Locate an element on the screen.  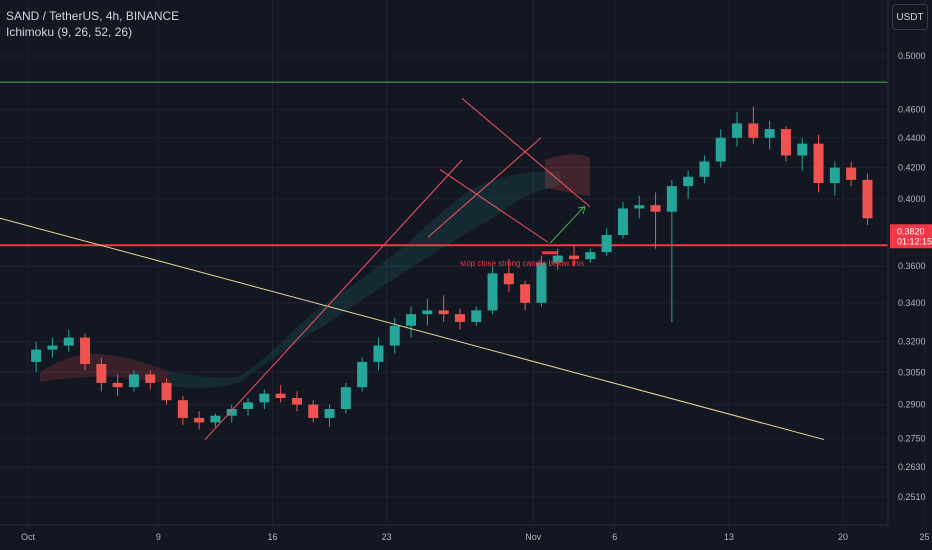
y-tick-label: 0.2900 is located at coordinates (912, 405).